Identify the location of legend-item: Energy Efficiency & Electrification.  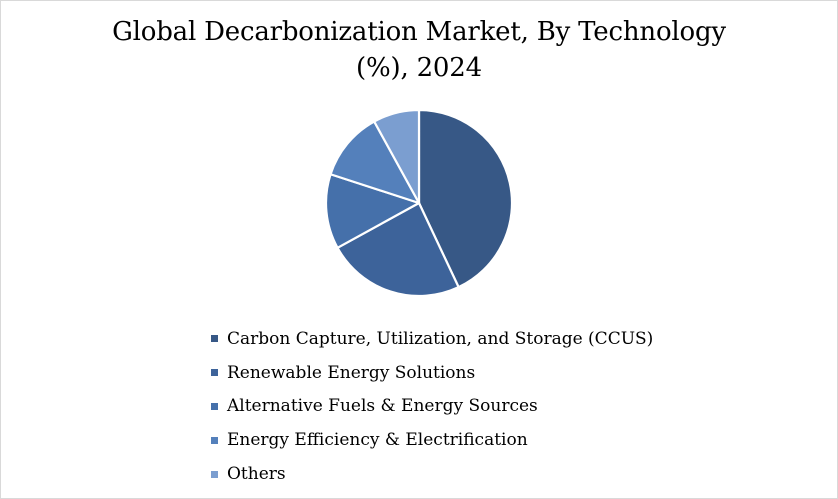
(432, 440).